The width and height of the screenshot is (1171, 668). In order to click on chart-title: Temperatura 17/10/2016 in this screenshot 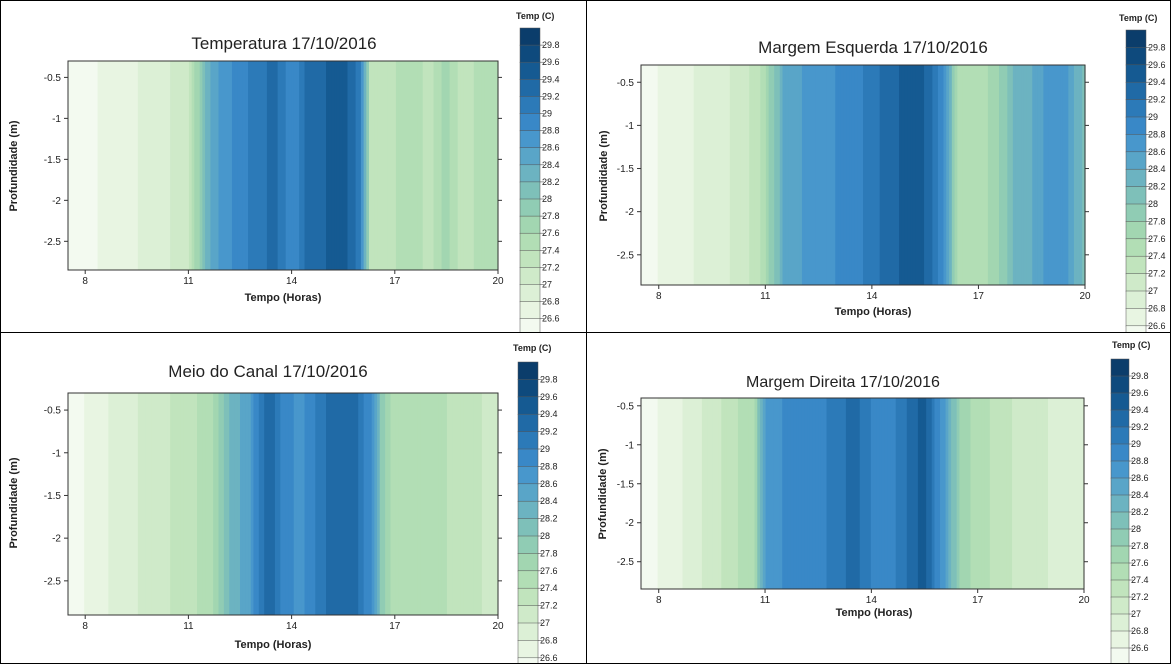, I will do `click(283, 43)`.